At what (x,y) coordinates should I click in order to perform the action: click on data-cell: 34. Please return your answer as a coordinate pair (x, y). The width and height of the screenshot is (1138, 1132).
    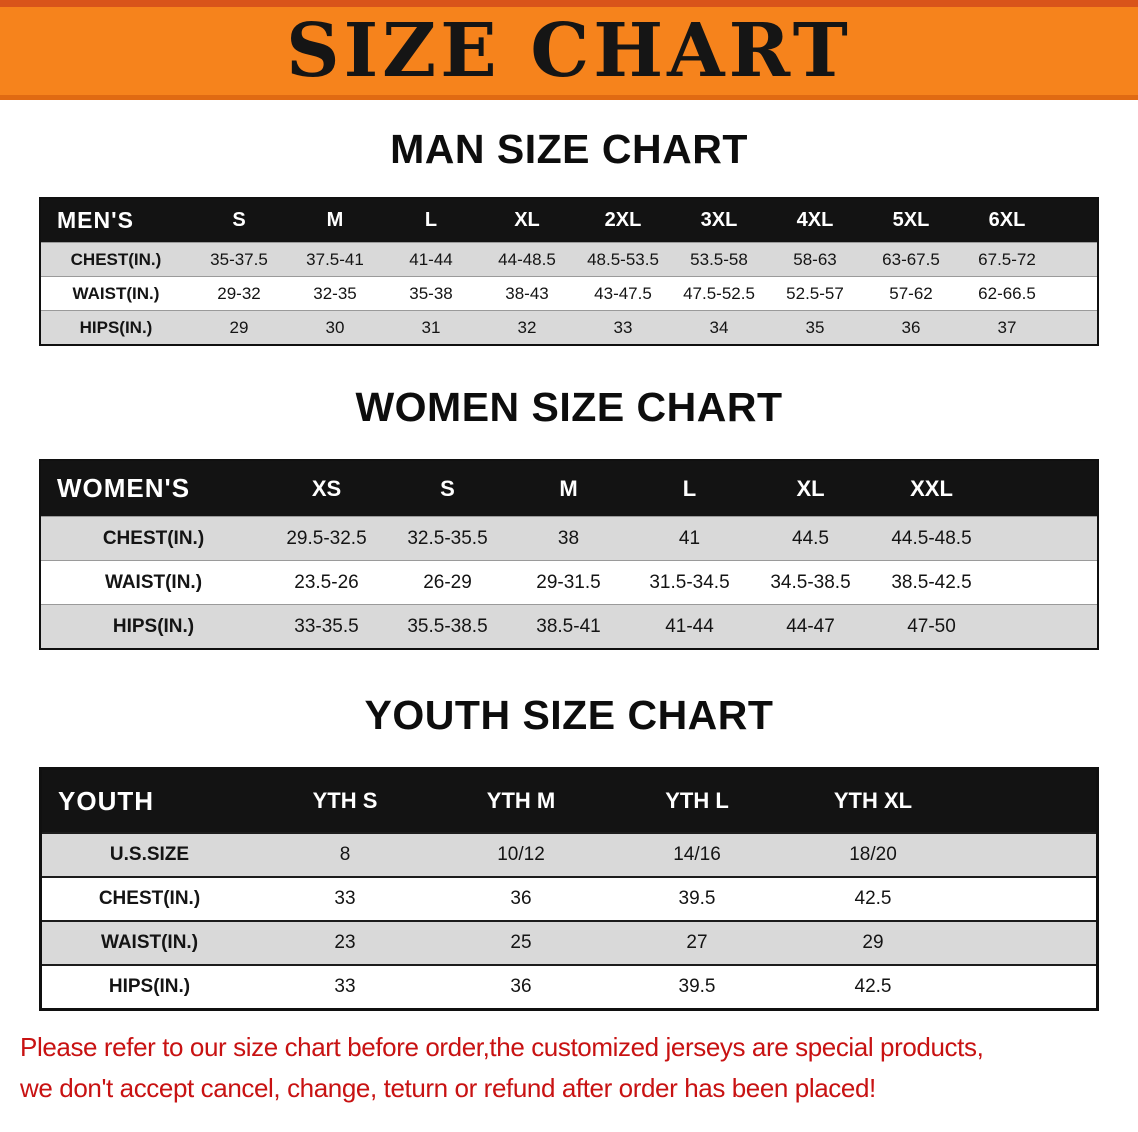
    Looking at the image, I should click on (719, 327).